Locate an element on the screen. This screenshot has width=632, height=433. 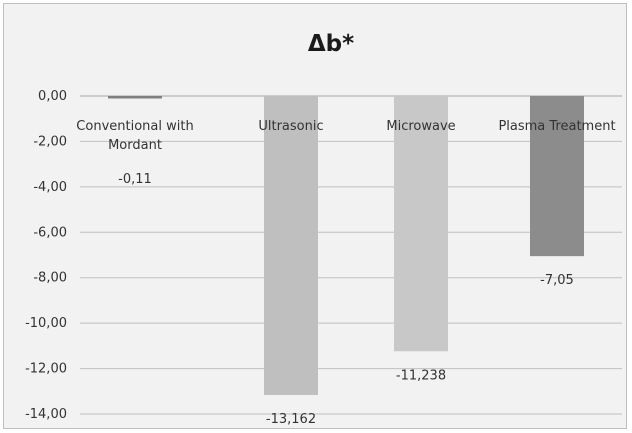
category-label: Ultrasonic is located at coordinates (290, 126).